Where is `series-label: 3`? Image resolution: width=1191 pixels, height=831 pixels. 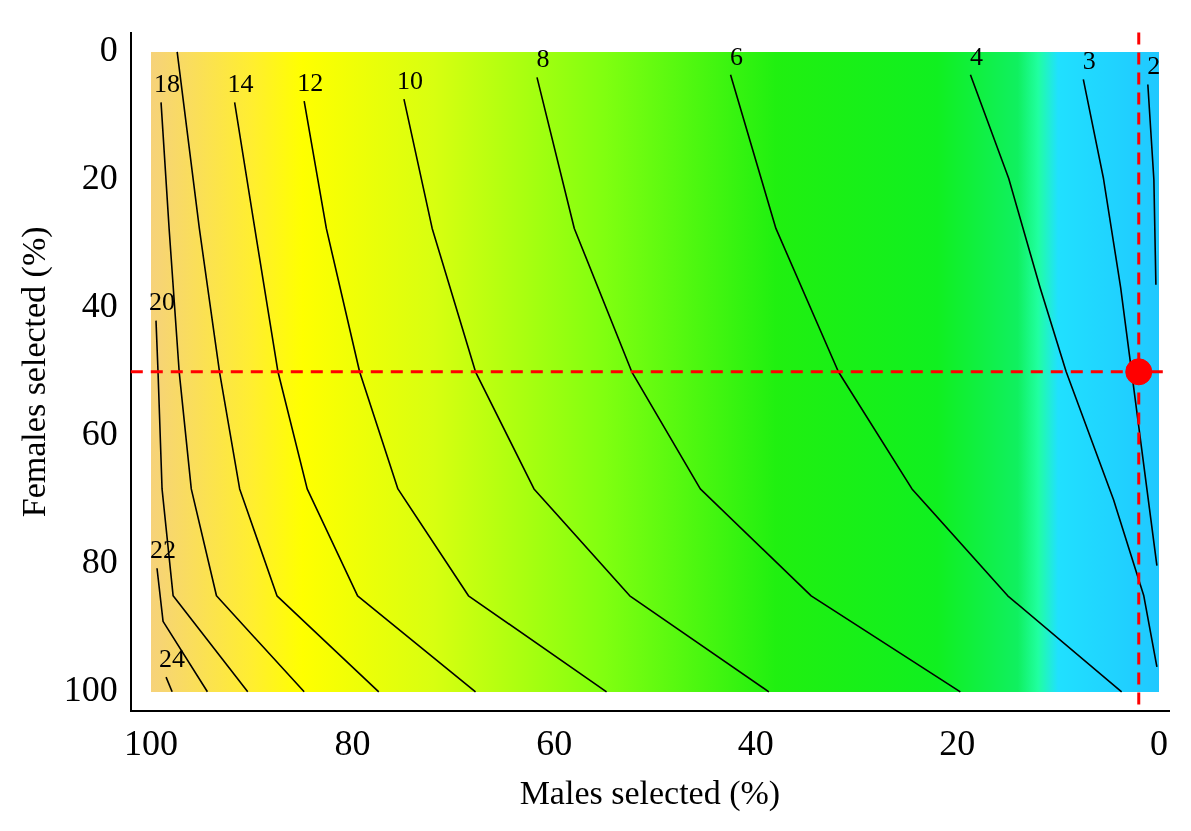
series-label: 3 is located at coordinates (1089, 61).